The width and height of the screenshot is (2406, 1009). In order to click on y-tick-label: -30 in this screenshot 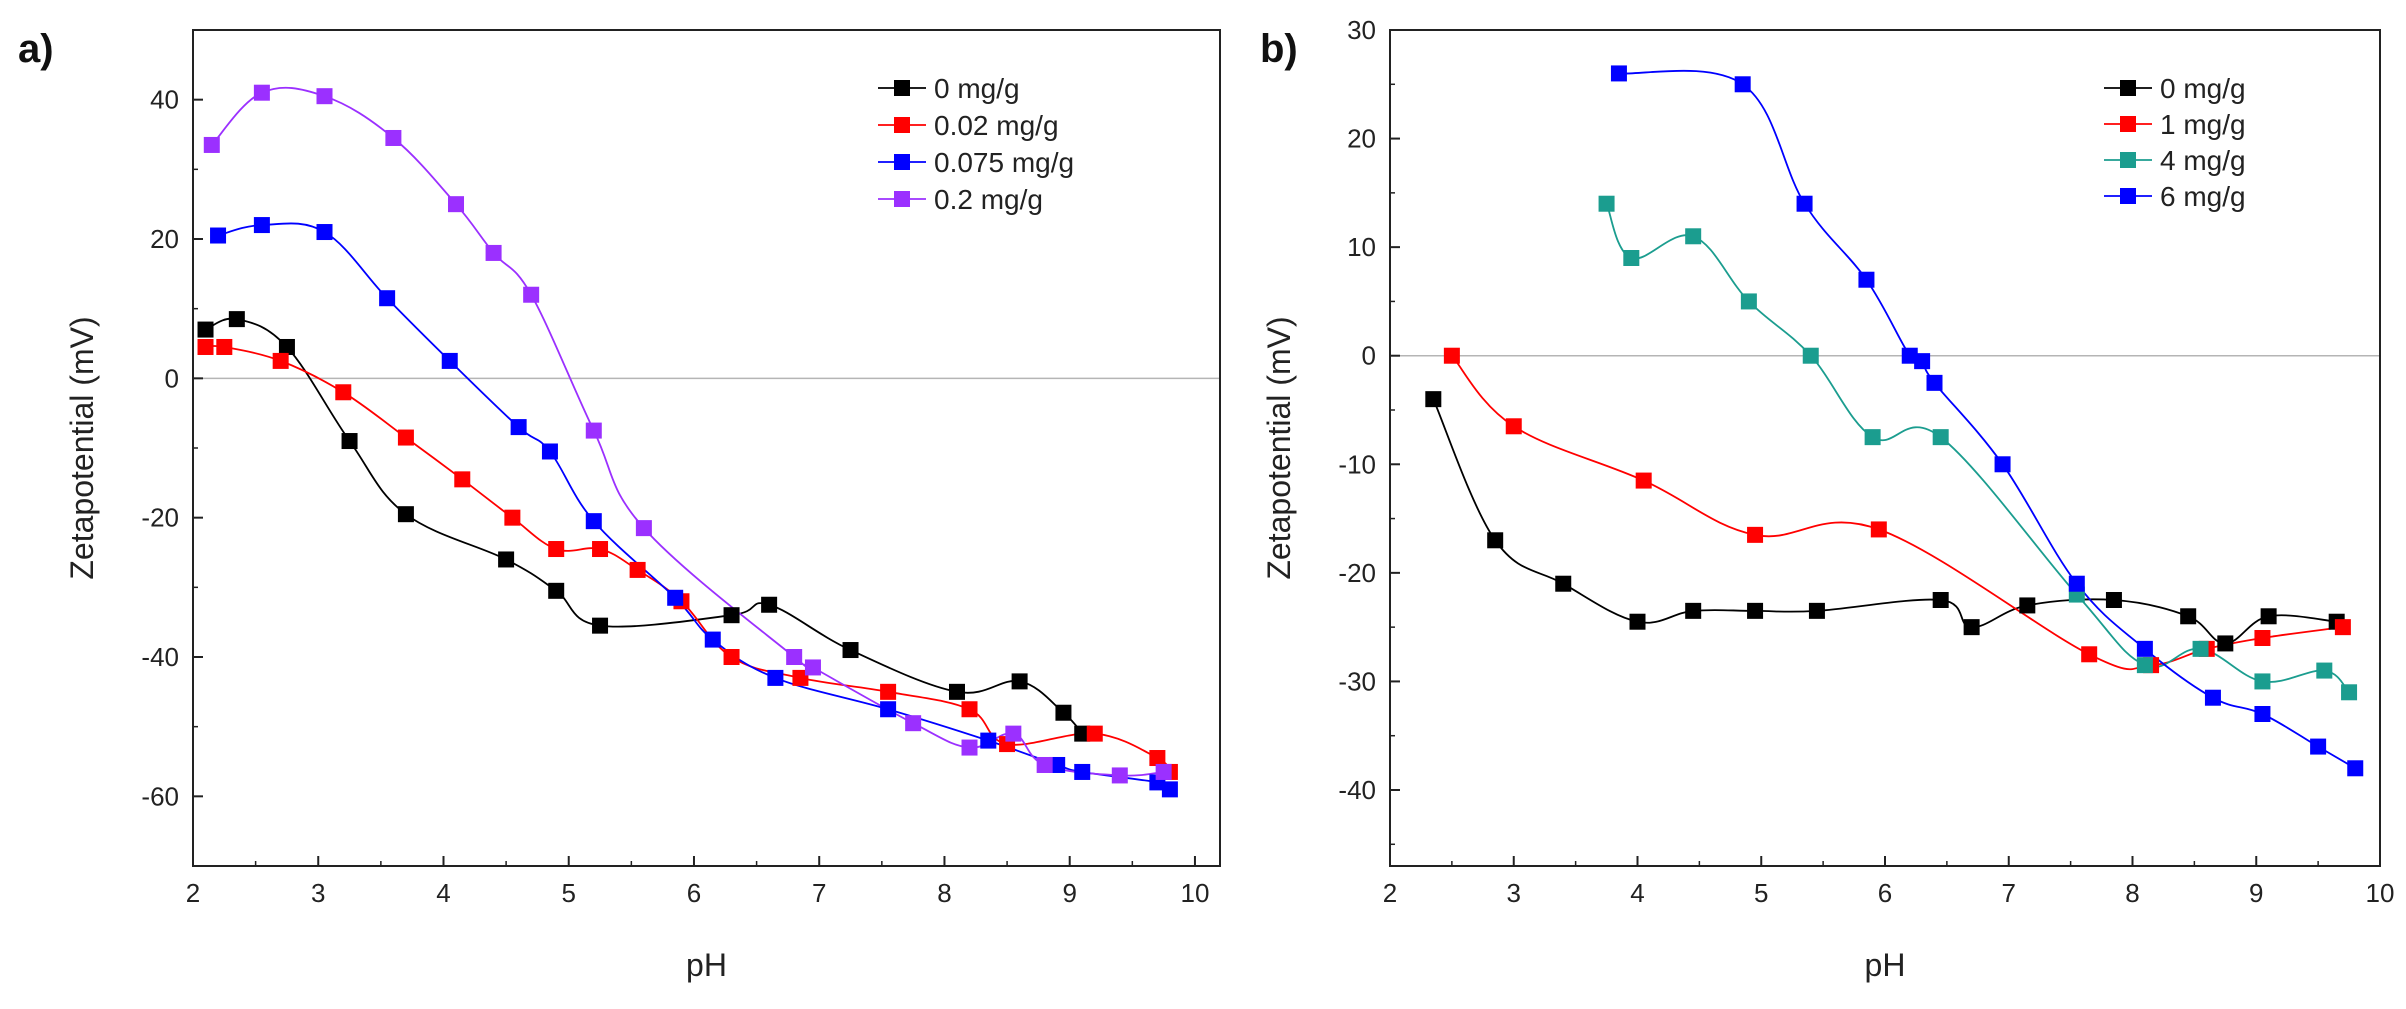, I will do `click(1357, 681)`.